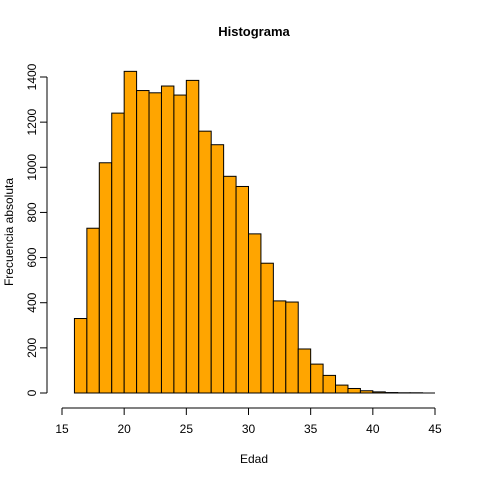 The width and height of the screenshot is (480, 480). What do you see at coordinates (36, 229) in the screenshot?
I see `y-axis: 0 200 400 600 800 1000 1200 1400` at bounding box center [36, 229].